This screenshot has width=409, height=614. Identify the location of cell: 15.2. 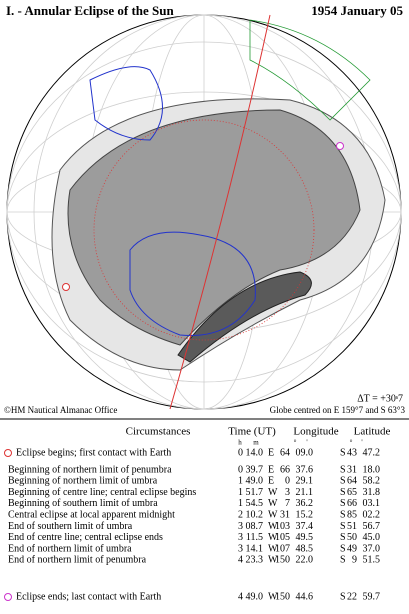
(305, 514).